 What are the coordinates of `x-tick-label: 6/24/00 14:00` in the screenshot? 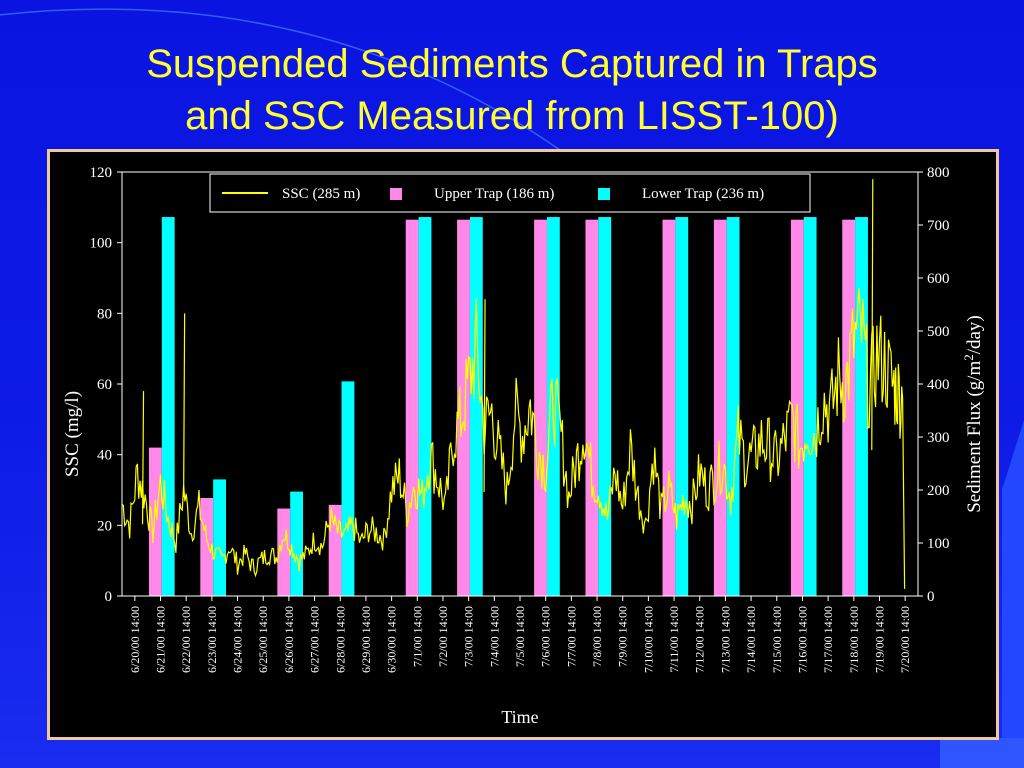 It's located at (238, 639).